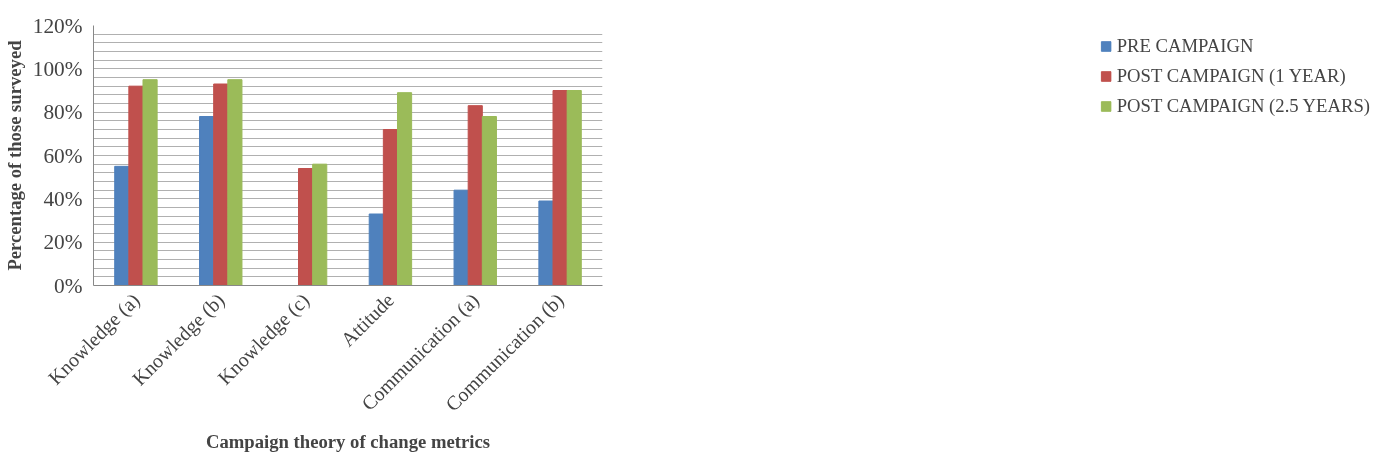 The height and width of the screenshot is (468, 1392). What do you see at coordinates (348, 442) in the screenshot?
I see `x-axis-title: Campaign theory of change metrics` at bounding box center [348, 442].